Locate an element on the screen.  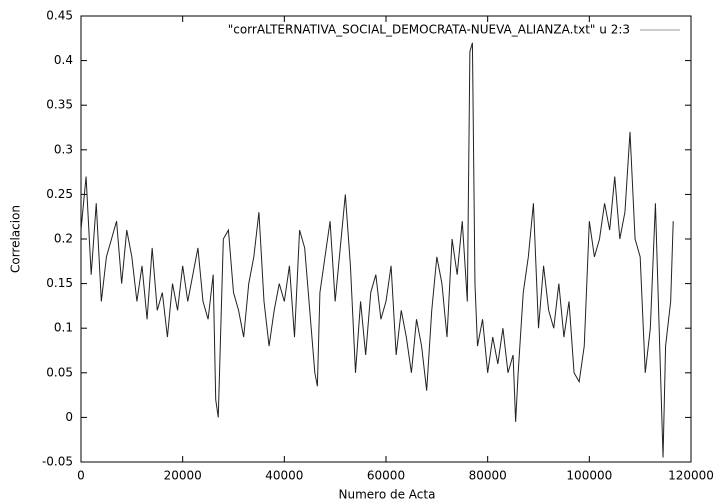
y-tick-label: -0.05 is located at coordinates (57, 462).